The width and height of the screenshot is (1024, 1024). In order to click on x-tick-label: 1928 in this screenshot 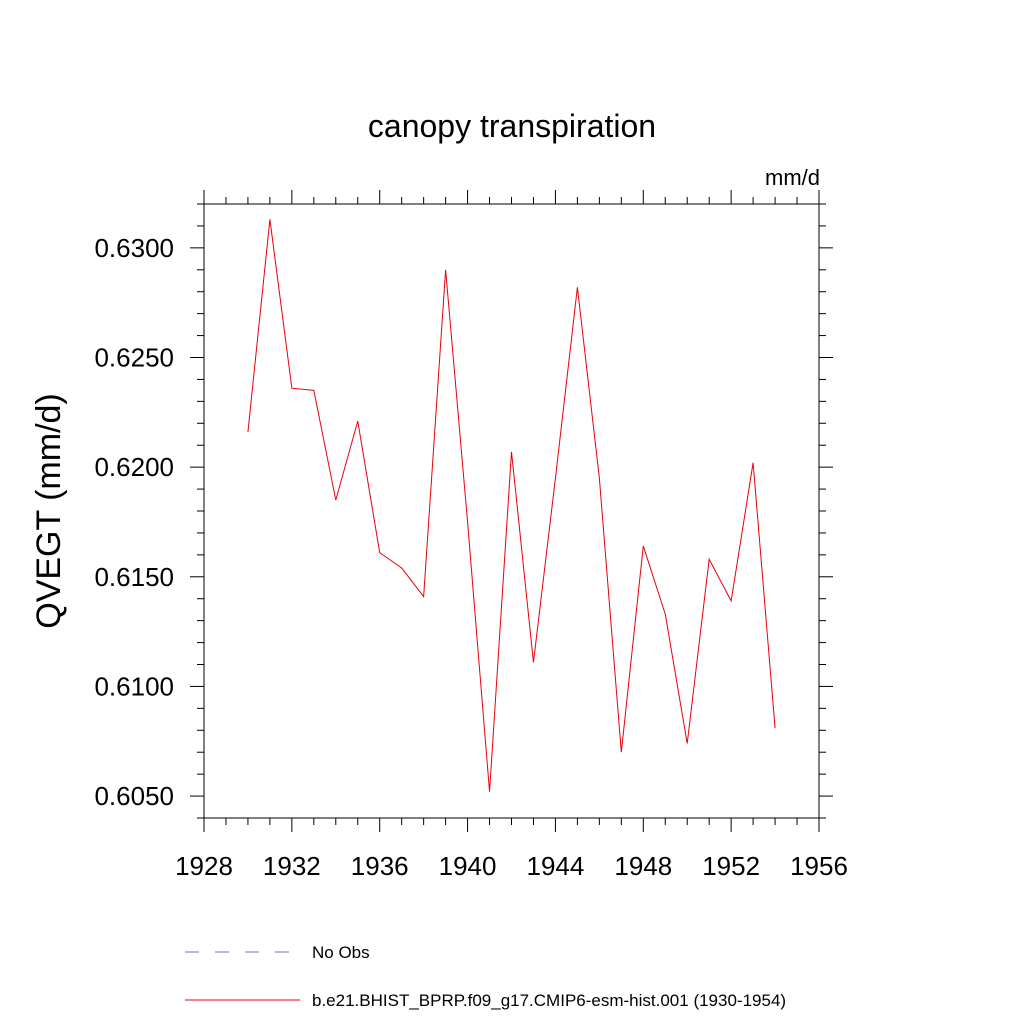, I will do `click(204, 866)`.